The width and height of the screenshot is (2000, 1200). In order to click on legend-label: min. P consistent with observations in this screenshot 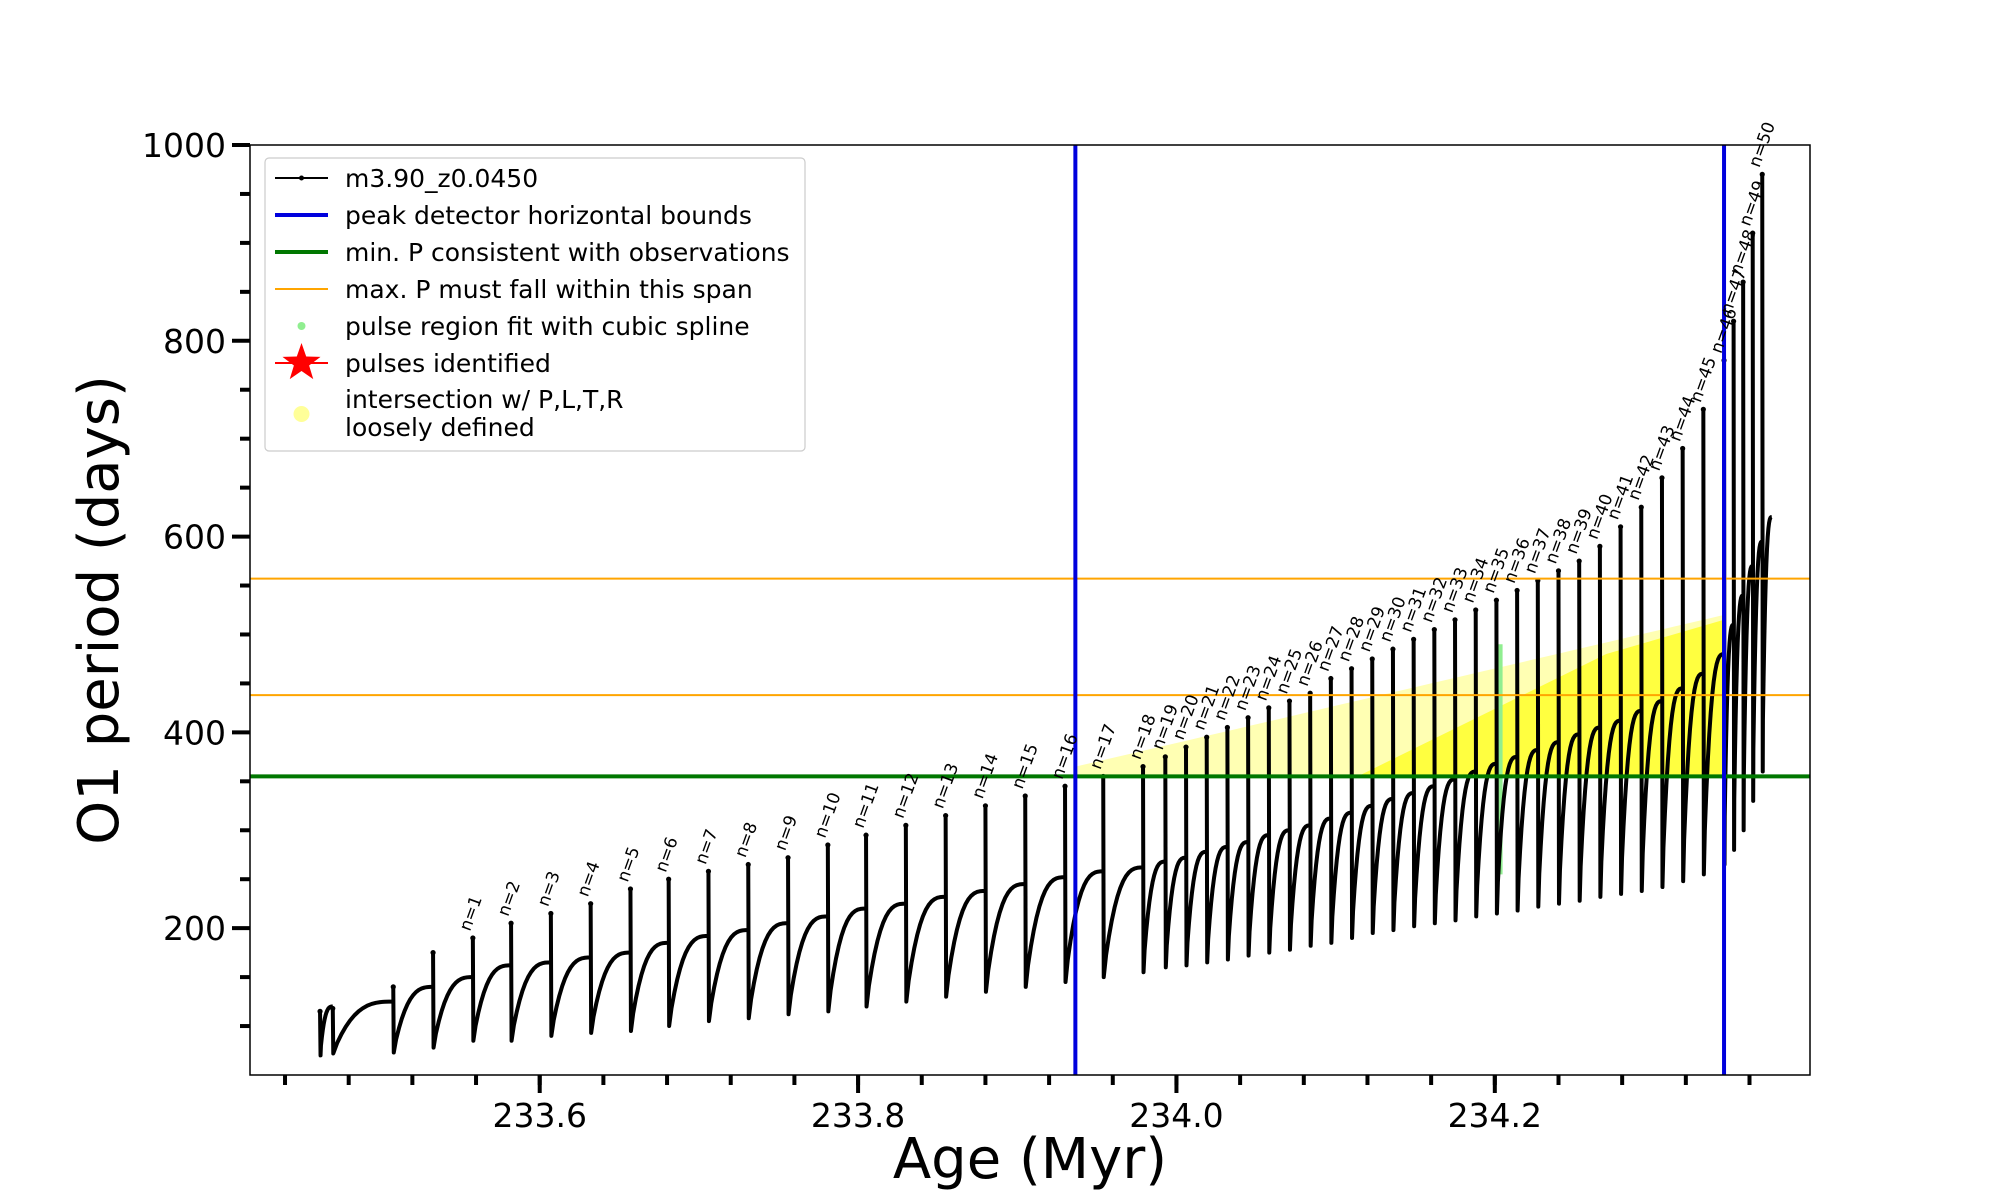, I will do `click(567, 252)`.